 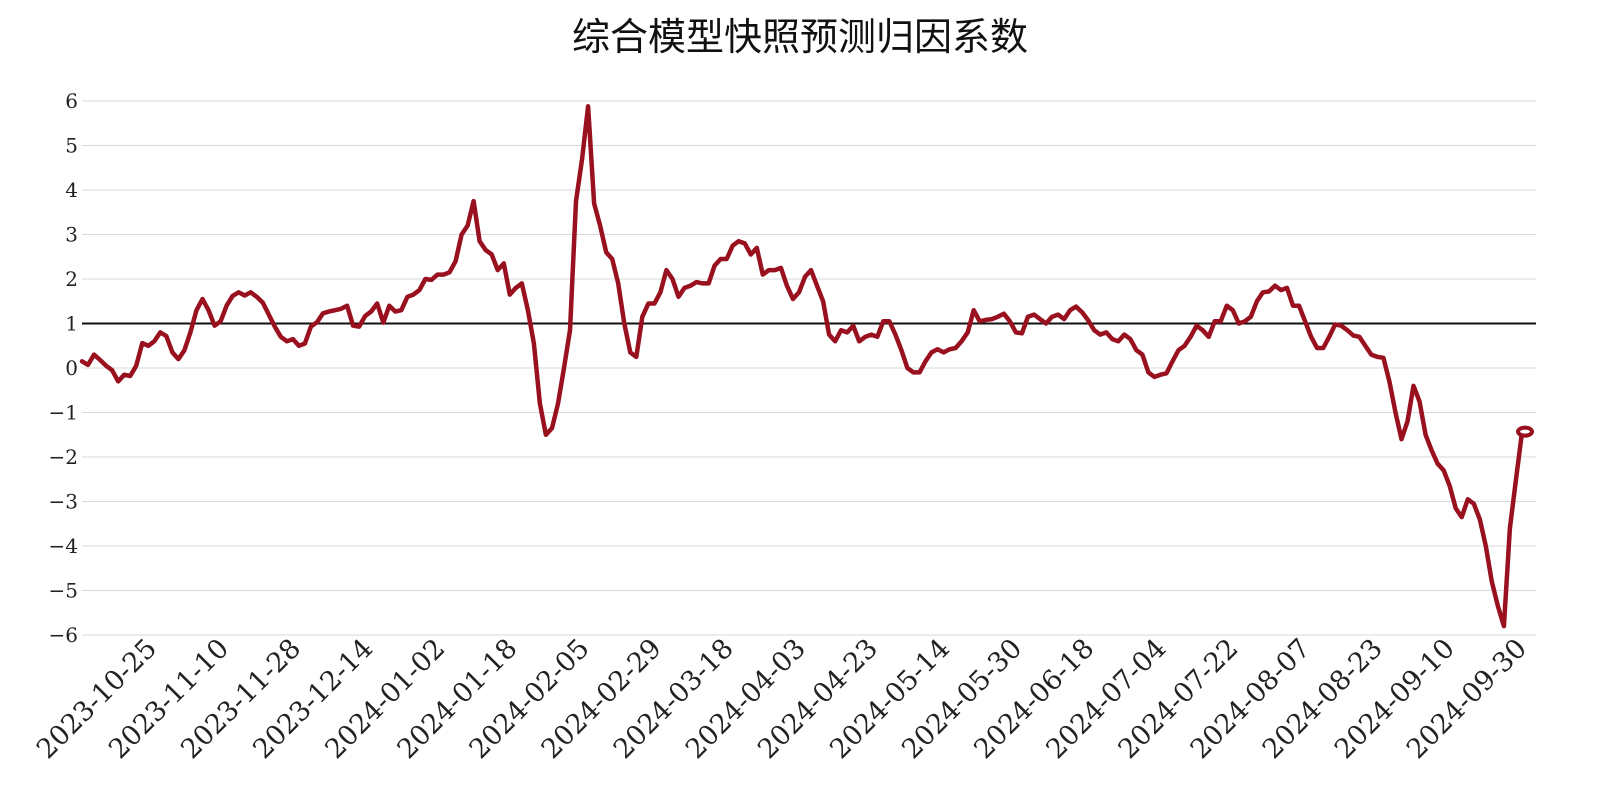 What do you see at coordinates (800, 37) in the screenshot?
I see `chart-title: 综合模型快照预测归因系数` at bounding box center [800, 37].